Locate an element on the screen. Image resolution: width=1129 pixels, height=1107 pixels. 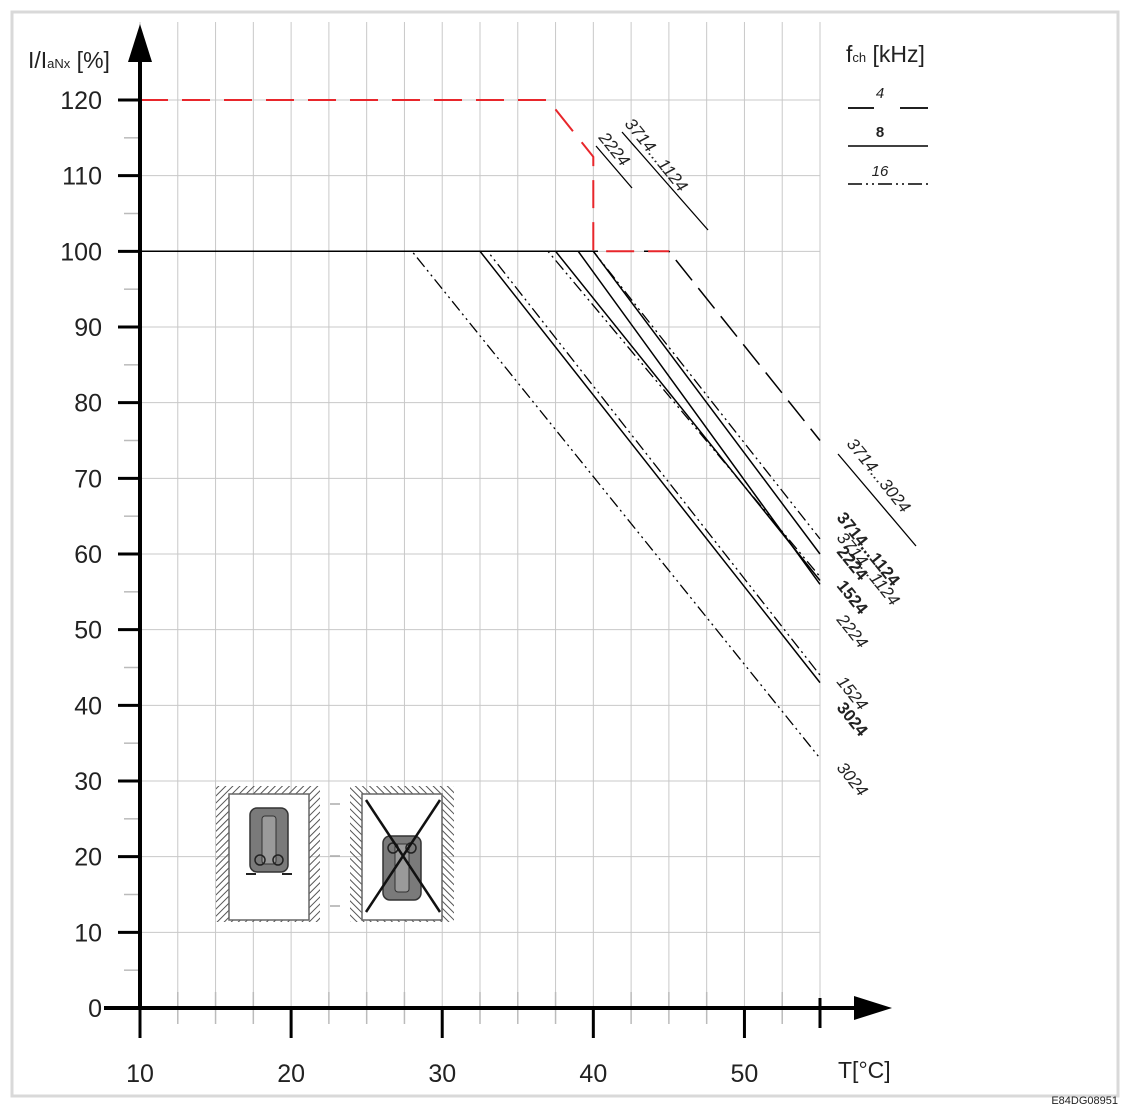
end-label-1524-bold: 1524 is located at coordinates (852, 598).